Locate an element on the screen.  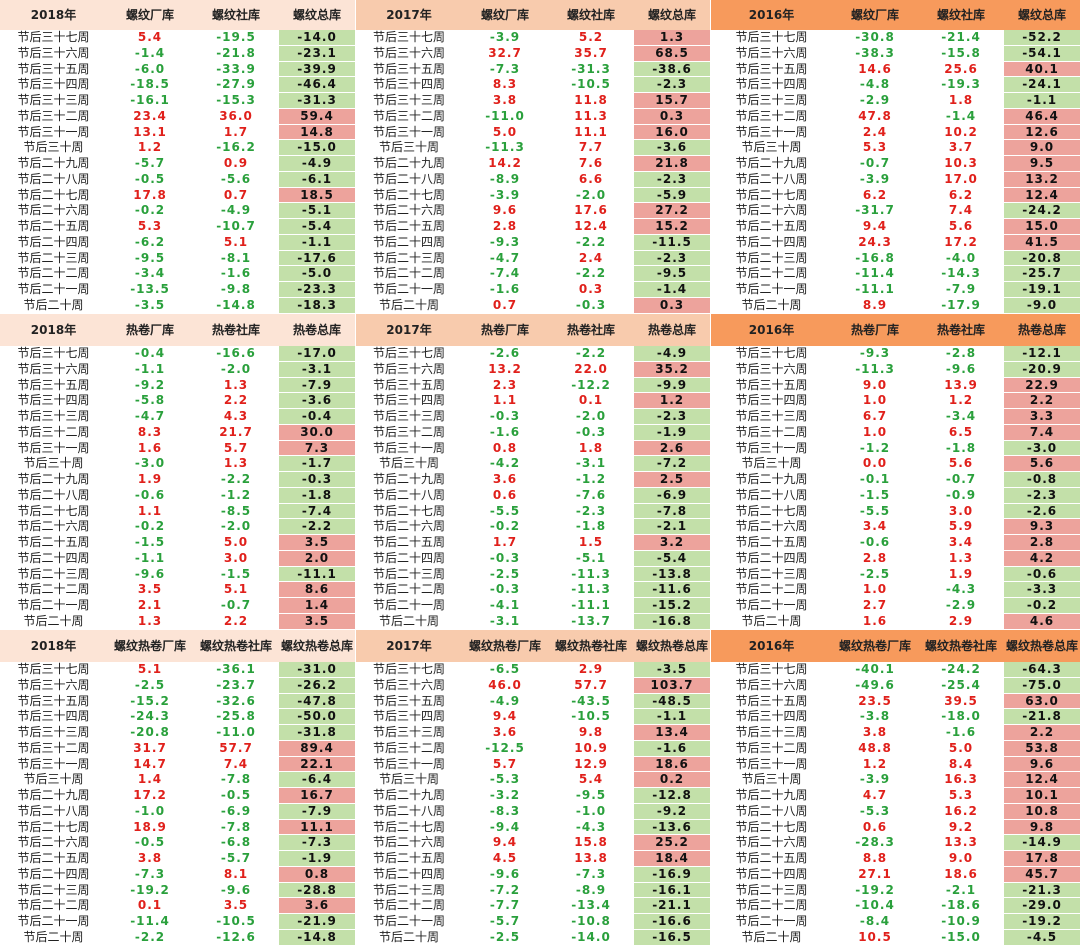
row-label: 节后三十四周 is located at coordinates (53, 400).